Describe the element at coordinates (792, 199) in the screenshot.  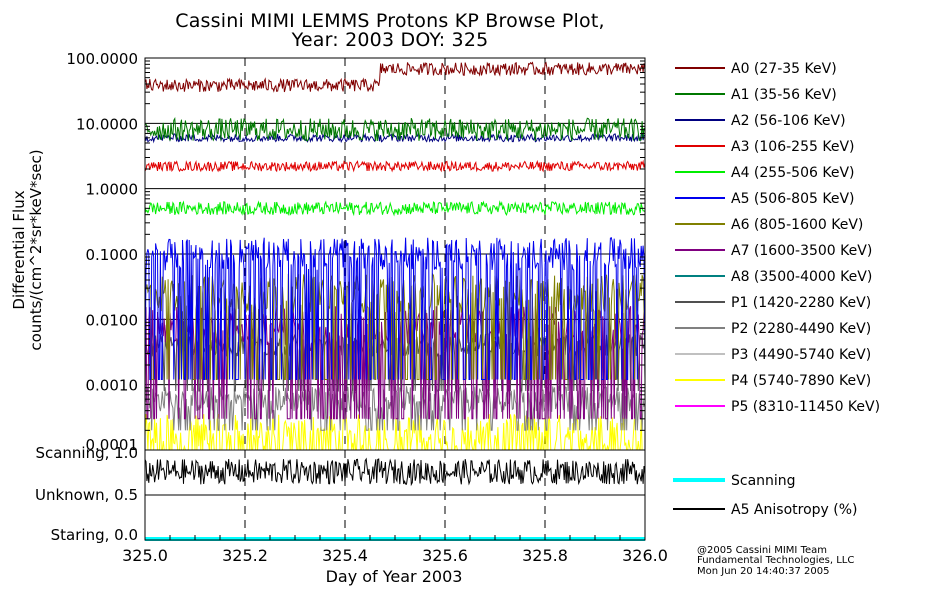
I see `legend-label: A5 (506-805 KeV)` at that location.